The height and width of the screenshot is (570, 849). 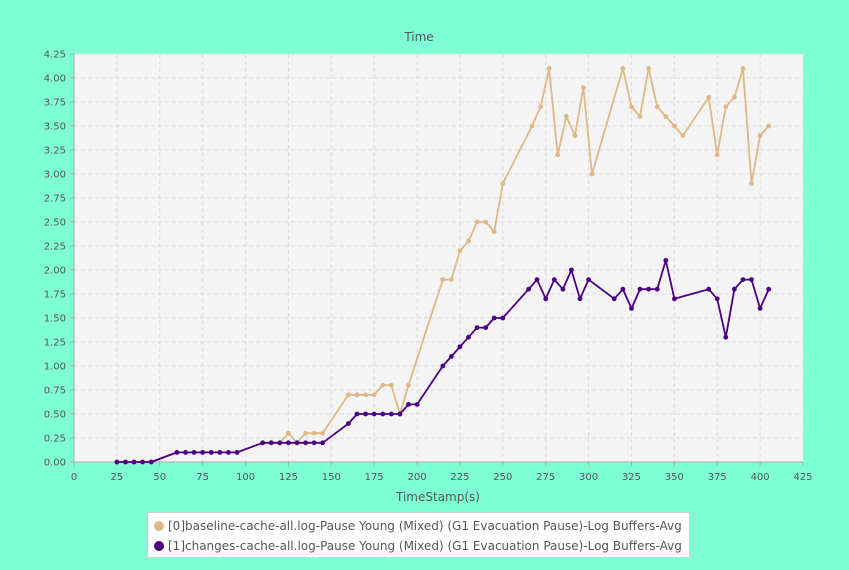 What do you see at coordinates (417, 477) in the screenshot?
I see `x-tick-label: 200` at bounding box center [417, 477].